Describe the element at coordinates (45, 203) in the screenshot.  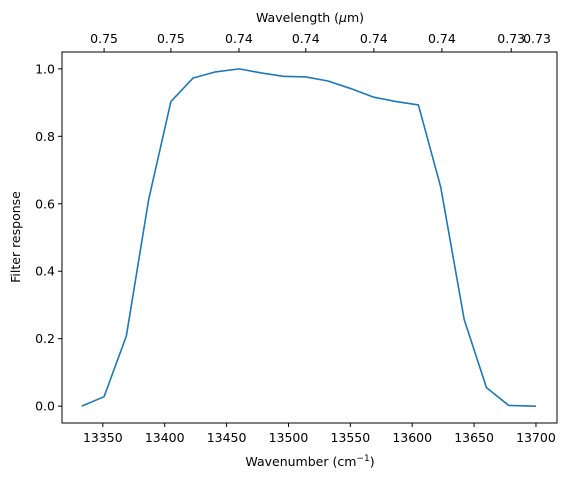
I see `y-tick-label: 0.6` at that location.